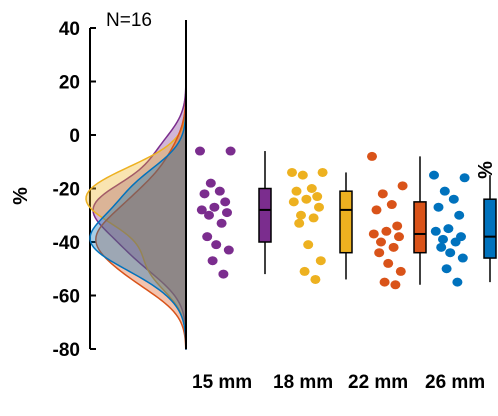 Image resolution: width=498 pixels, height=416 pixels. Describe the element at coordinates (66, 297) in the screenshot. I see `y-tick-label: -60` at that location.